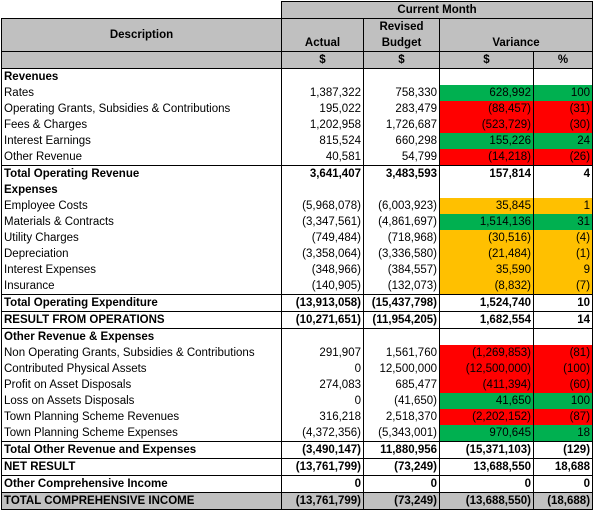 This screenshot has height=522, width=593. I want to click on variance-cell: (14,218), so click(486, 157).